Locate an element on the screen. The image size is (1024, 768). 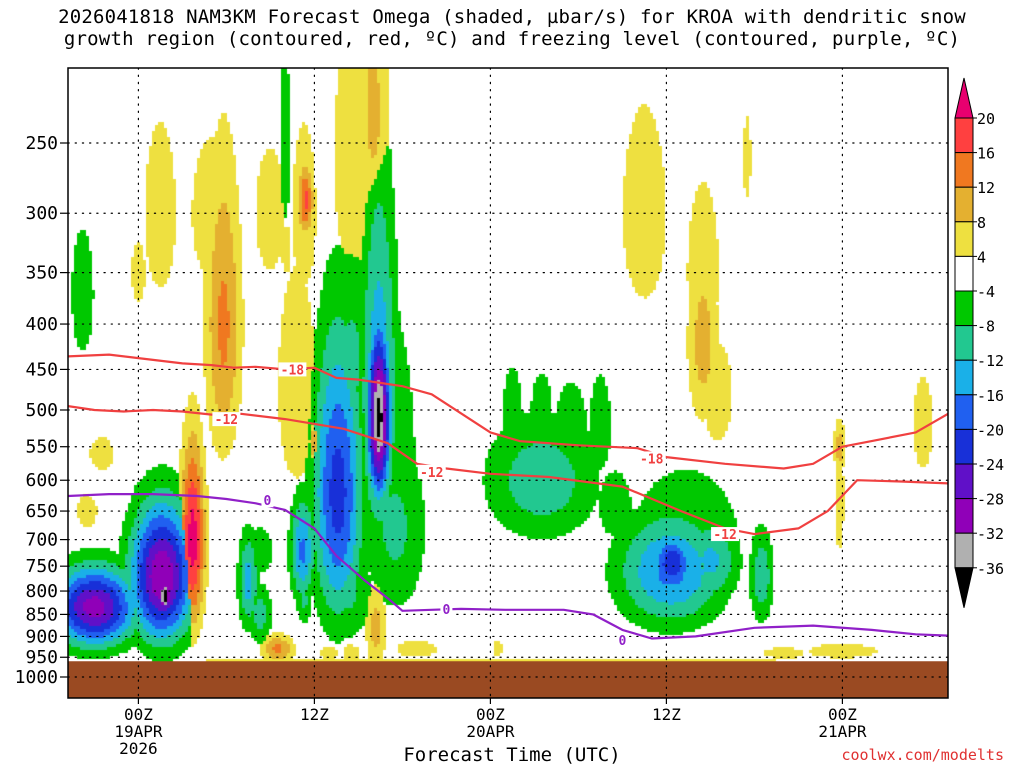
x-tick-label-4: 00Z is located at coordinates (842, 714).